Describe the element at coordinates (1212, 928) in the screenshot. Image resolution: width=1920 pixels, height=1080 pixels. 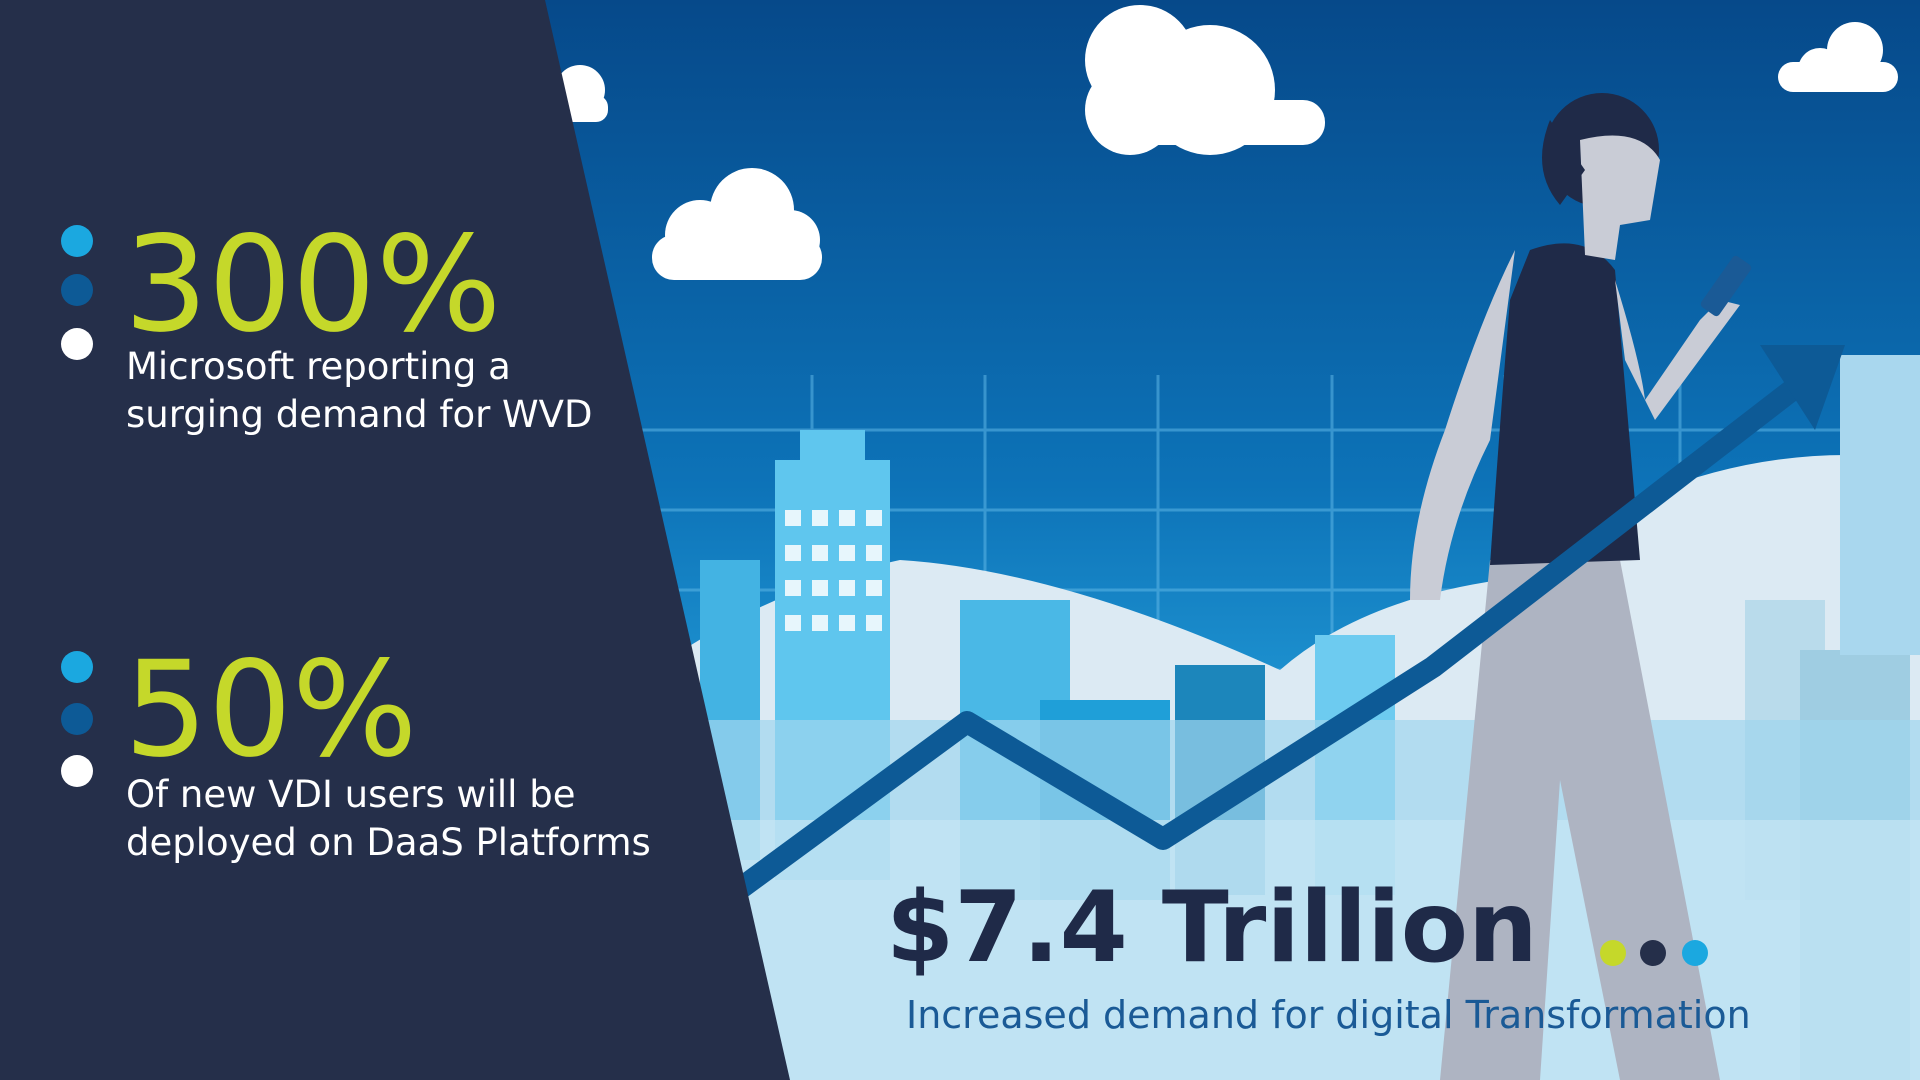
I see `headline-value: $7.4 Trillion` at that location.